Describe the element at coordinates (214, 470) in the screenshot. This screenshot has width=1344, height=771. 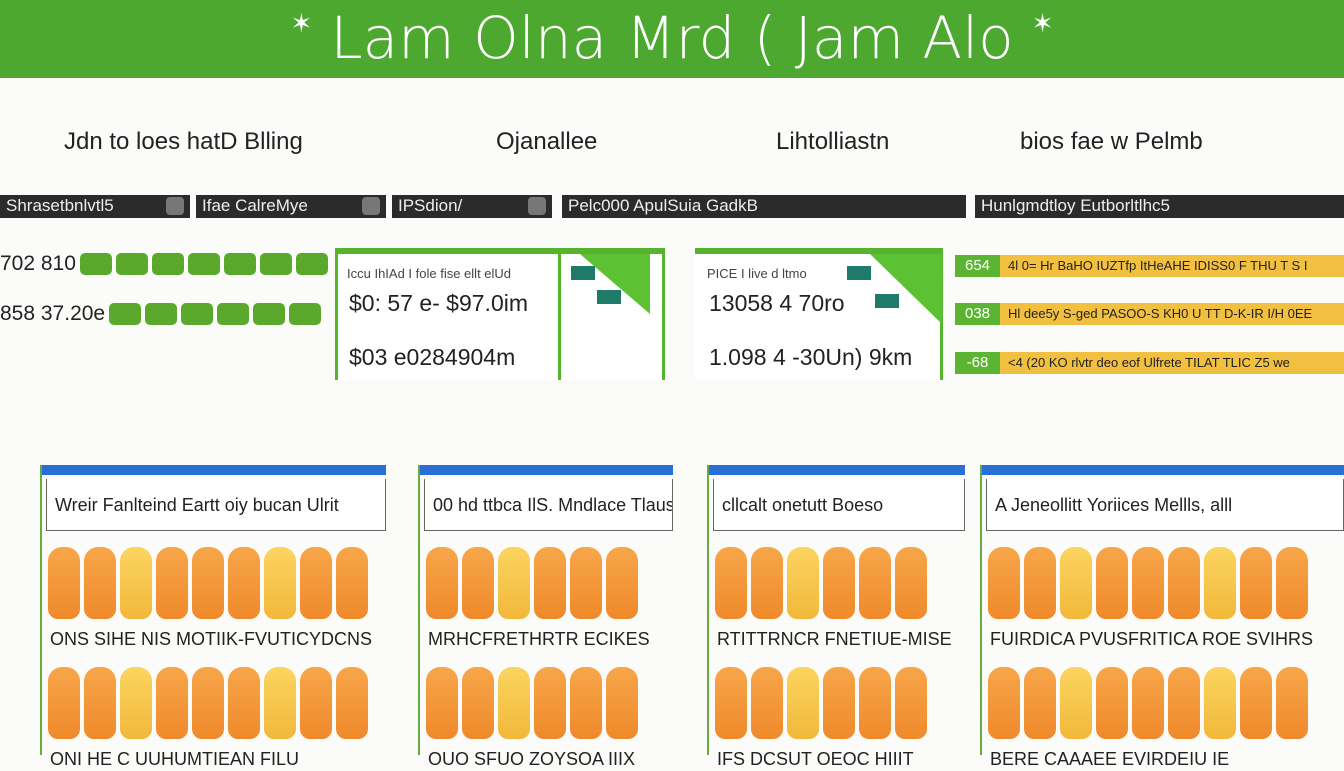
I see `panel-top-bar` at that location.